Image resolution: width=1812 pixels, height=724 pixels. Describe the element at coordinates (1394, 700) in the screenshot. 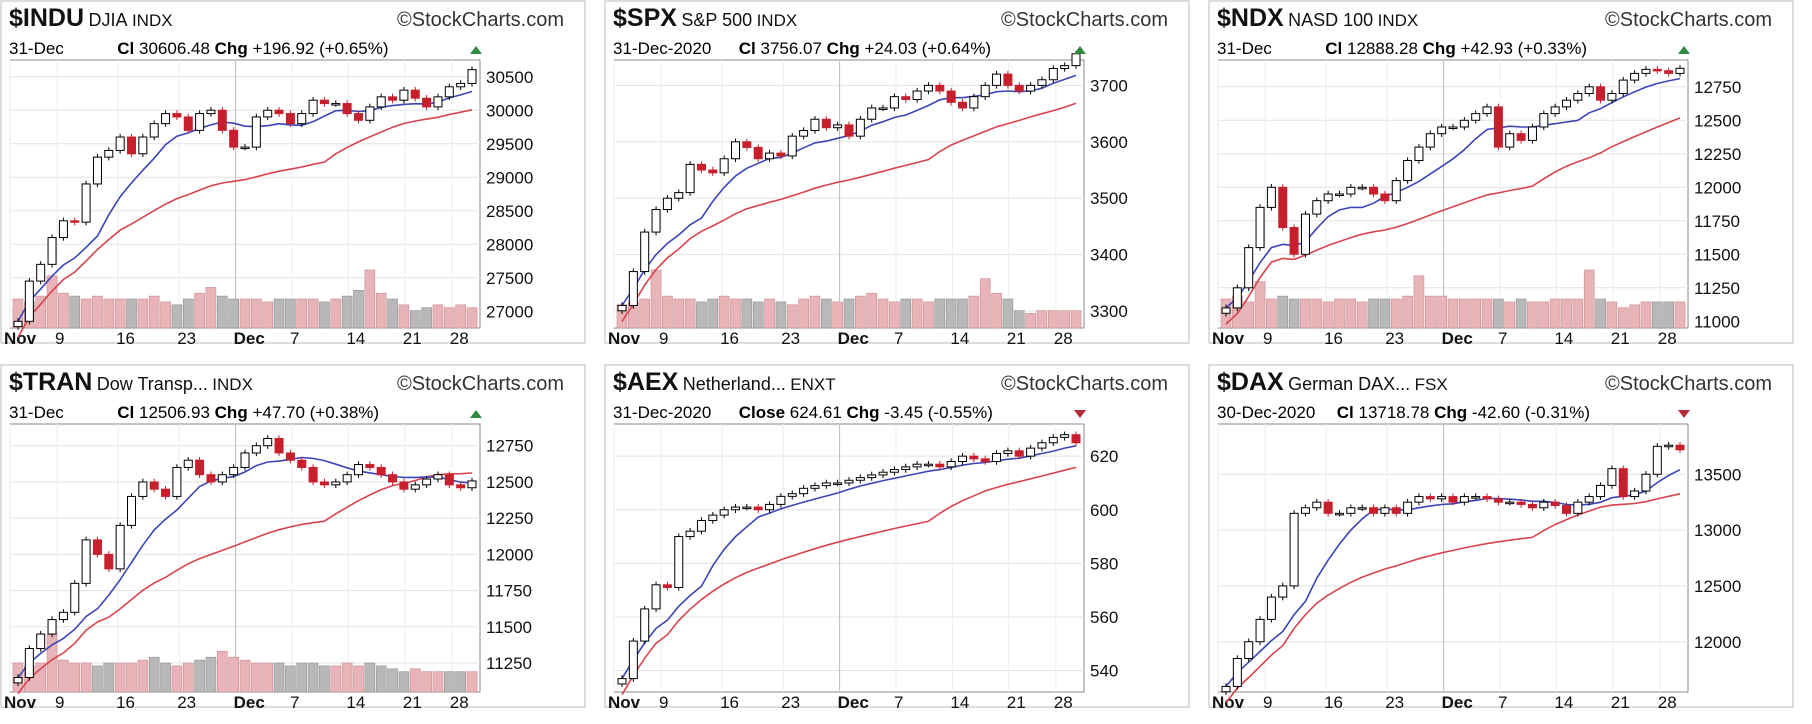

I see `x-tick-label: 23` at that location.